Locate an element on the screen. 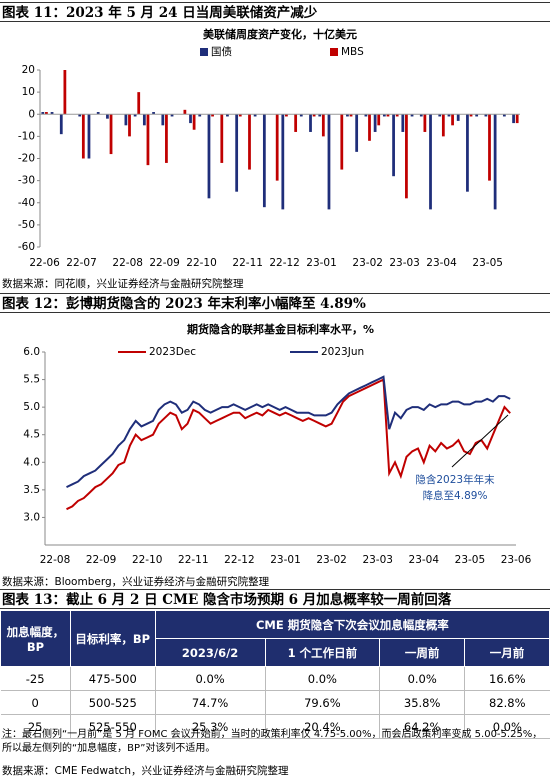 Image resolution: width=550 pixels, height=779 pixels. y-tick-label: 10 is located at coordinates (28, 92).